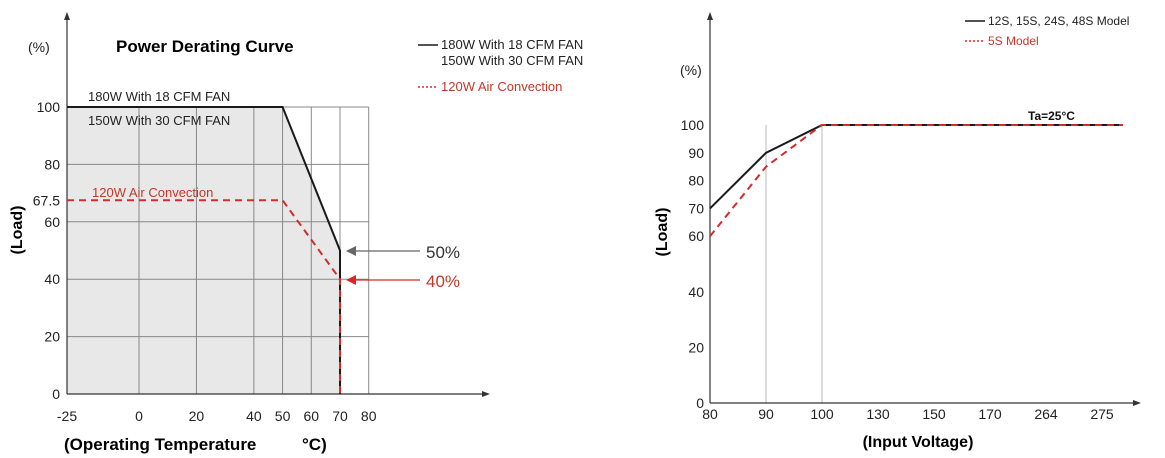 The height and width of the screenshot is (458, 1165). What do you see at coordinates (512, 60) in the screenshot?
I see `chart1-legend-solid-2: 150W With 30 CFM FAN` at bounding box center [512, 60].